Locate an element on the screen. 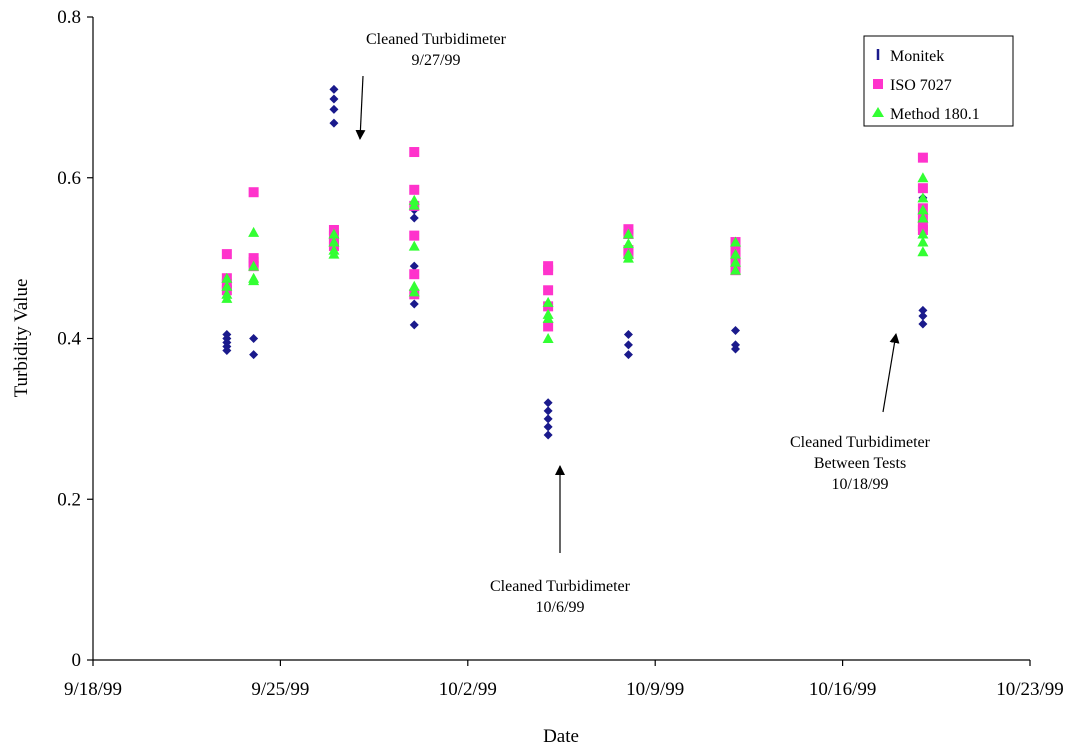  x-tick-label: 10/9/99 is located at coordinates (655, 689).